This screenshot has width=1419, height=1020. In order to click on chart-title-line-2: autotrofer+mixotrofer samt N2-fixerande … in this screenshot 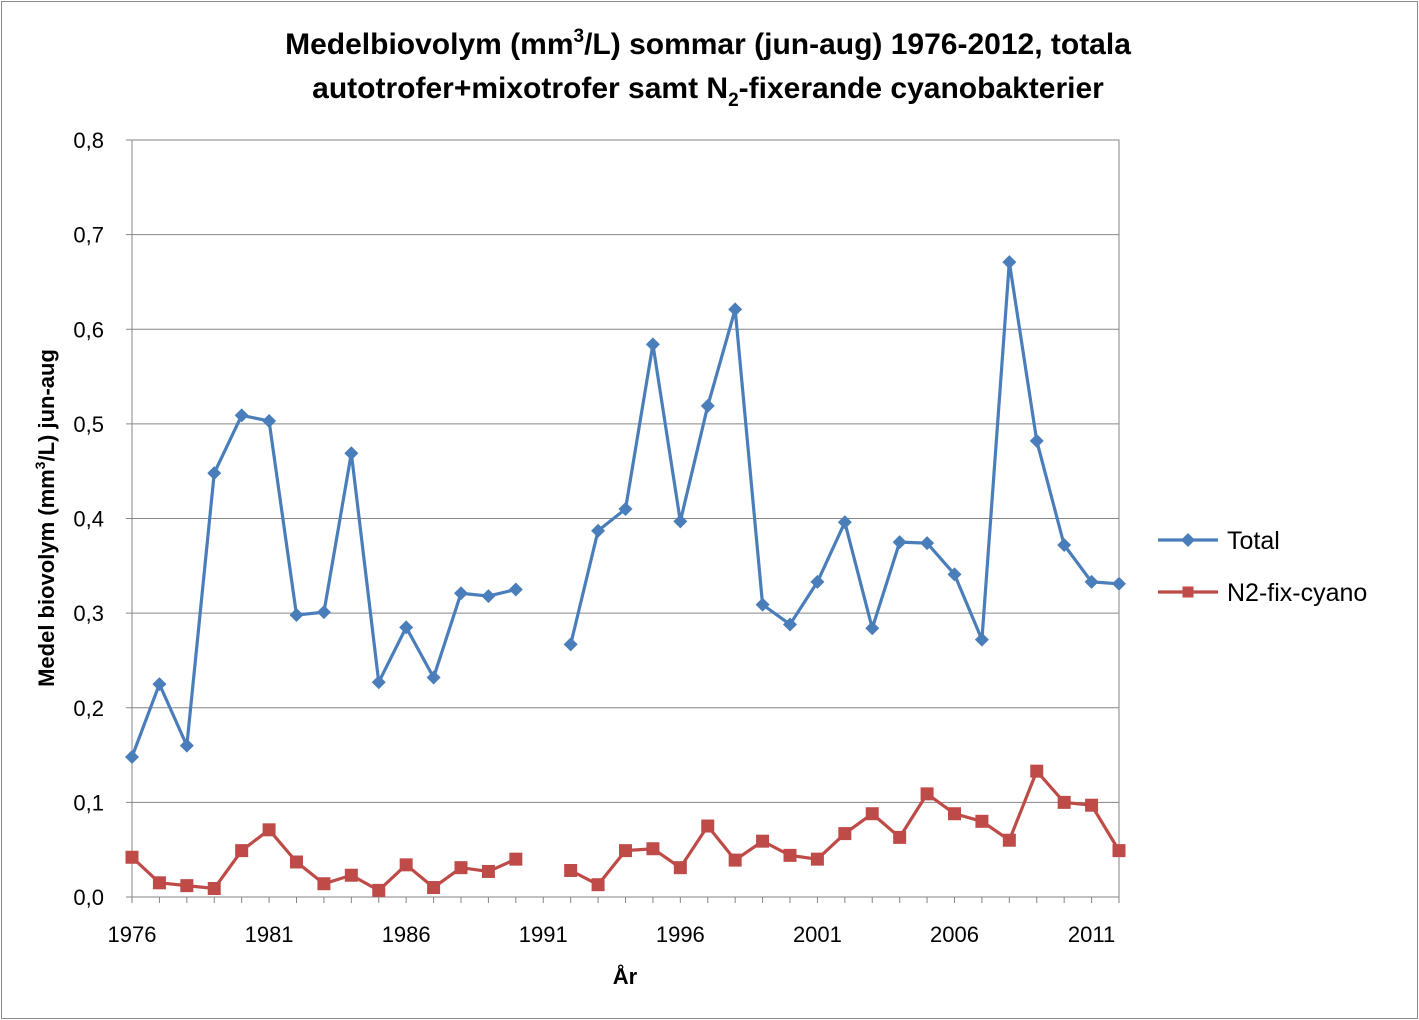, I will do `click(708, 91)`.